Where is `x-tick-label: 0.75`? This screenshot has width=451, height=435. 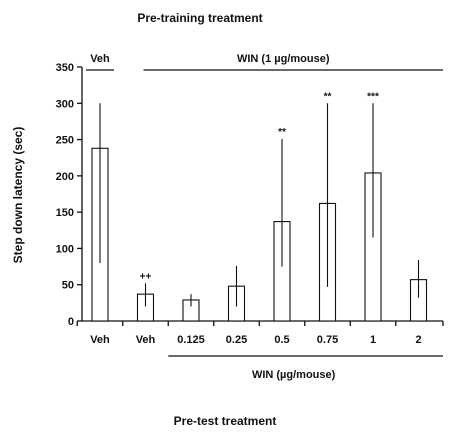 x-tick-label: 0.75 is located at coordinates (327, 340).